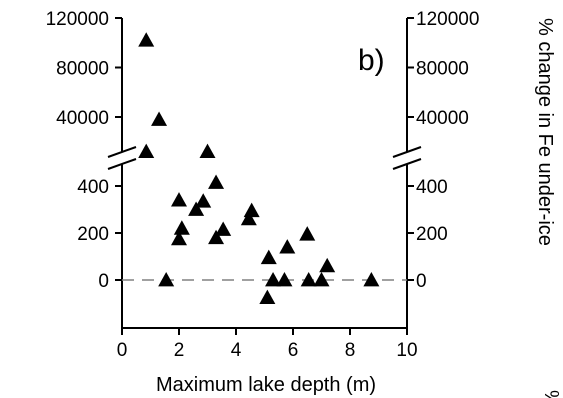  I want to click on left-axis-break-mark-upper, so click(122, 152).